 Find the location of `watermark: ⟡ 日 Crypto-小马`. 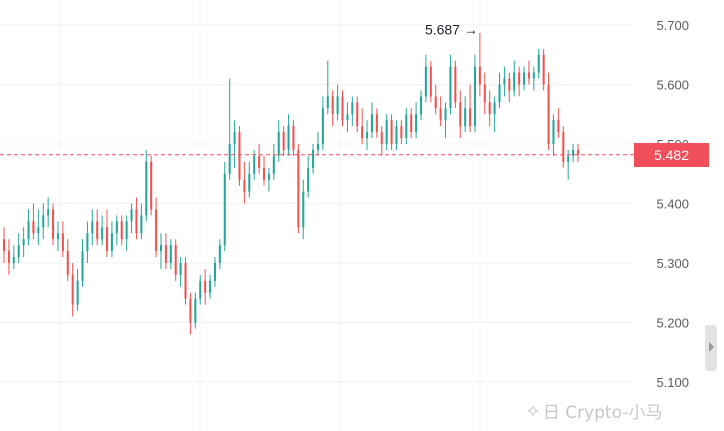

watermark: ⟡ 日 Crypto-小马 is located at coordinates (595, 410).